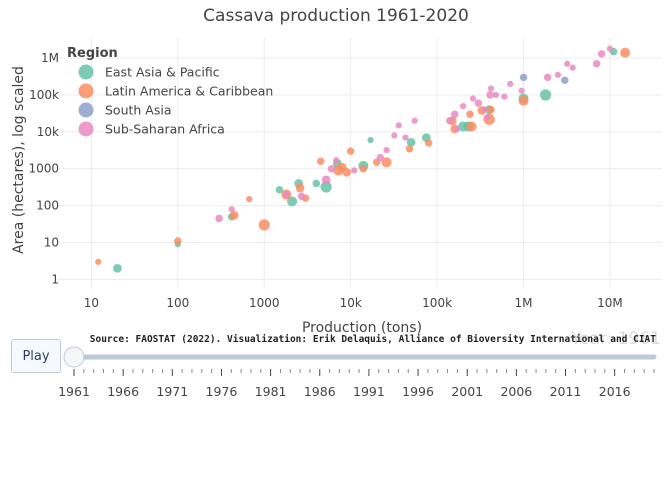 Image resolution: width=672 pixels, height=480 pixels. I want to click on legend-item: South Asia, so click(125, 110).